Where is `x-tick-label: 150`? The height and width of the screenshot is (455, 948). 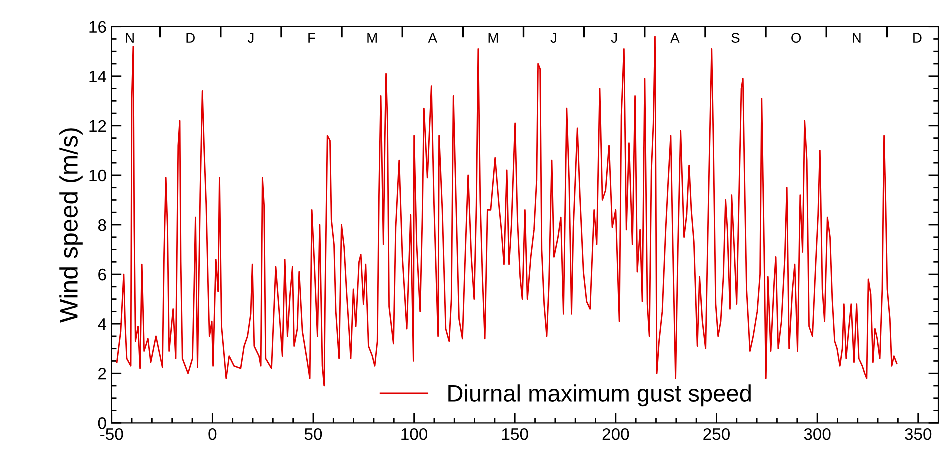 x-tick-label: 150 is located at coordinates (515, 434).